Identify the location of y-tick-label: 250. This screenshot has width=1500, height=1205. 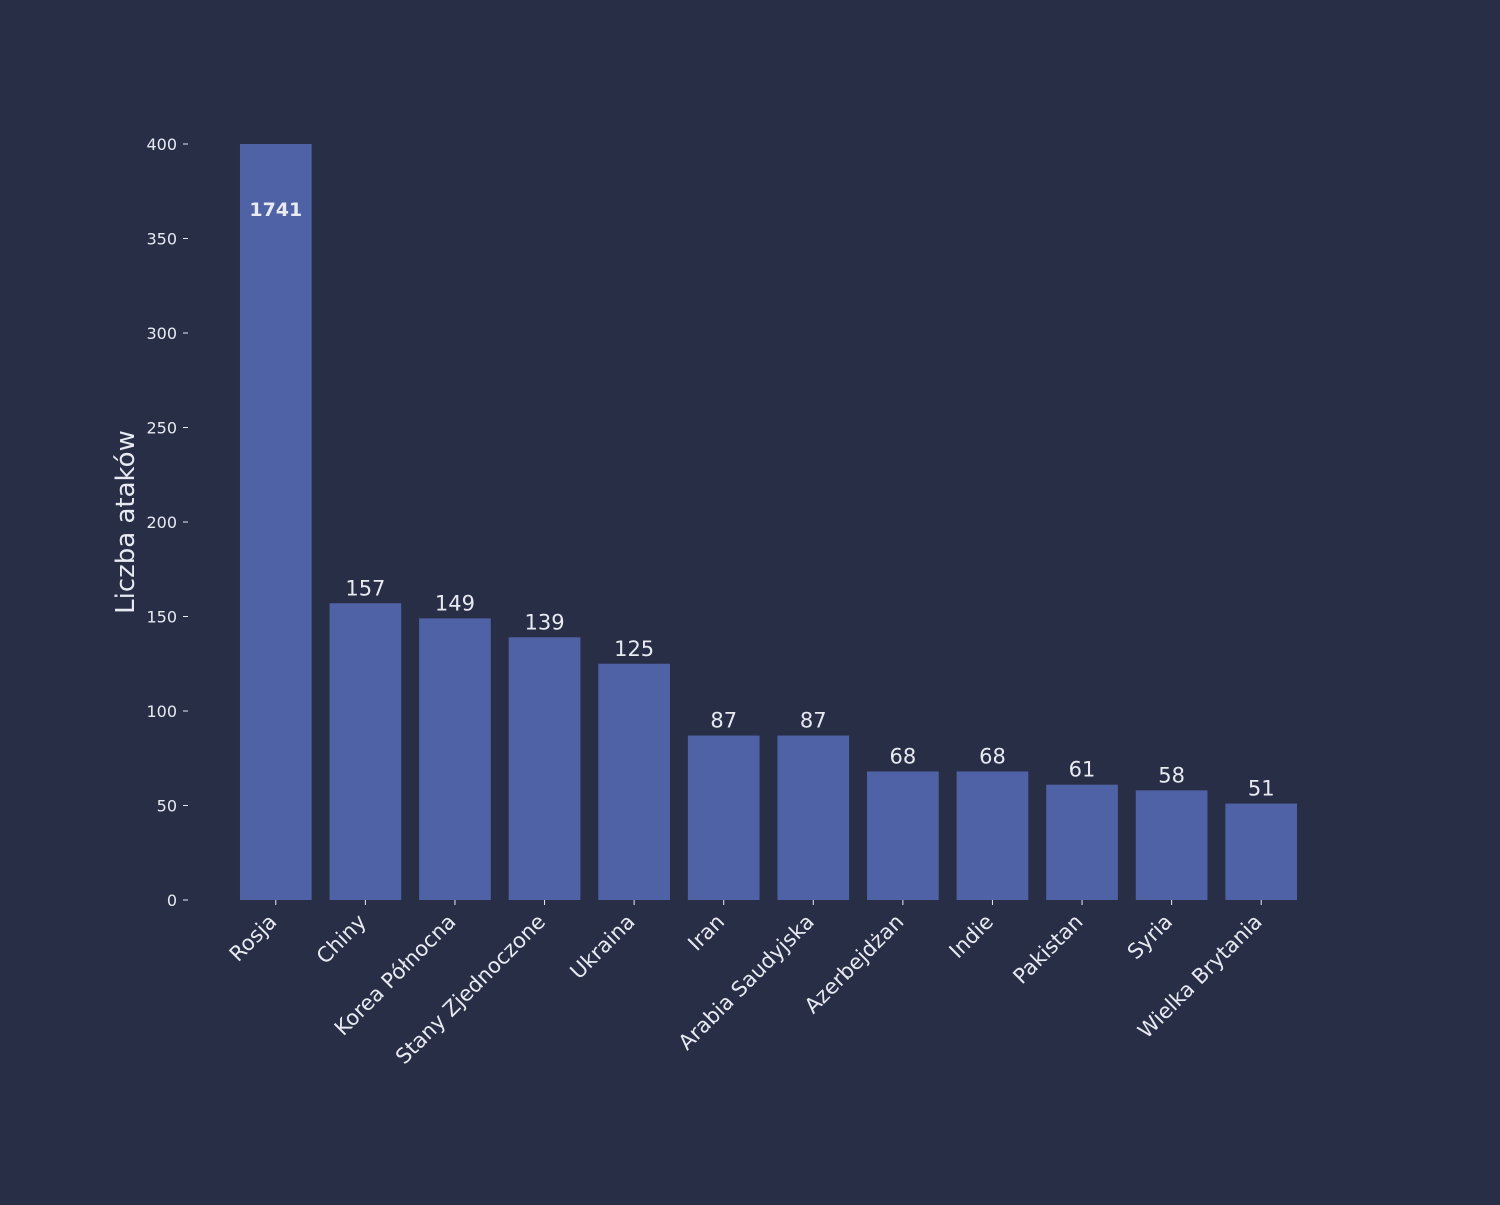
(161, 428).